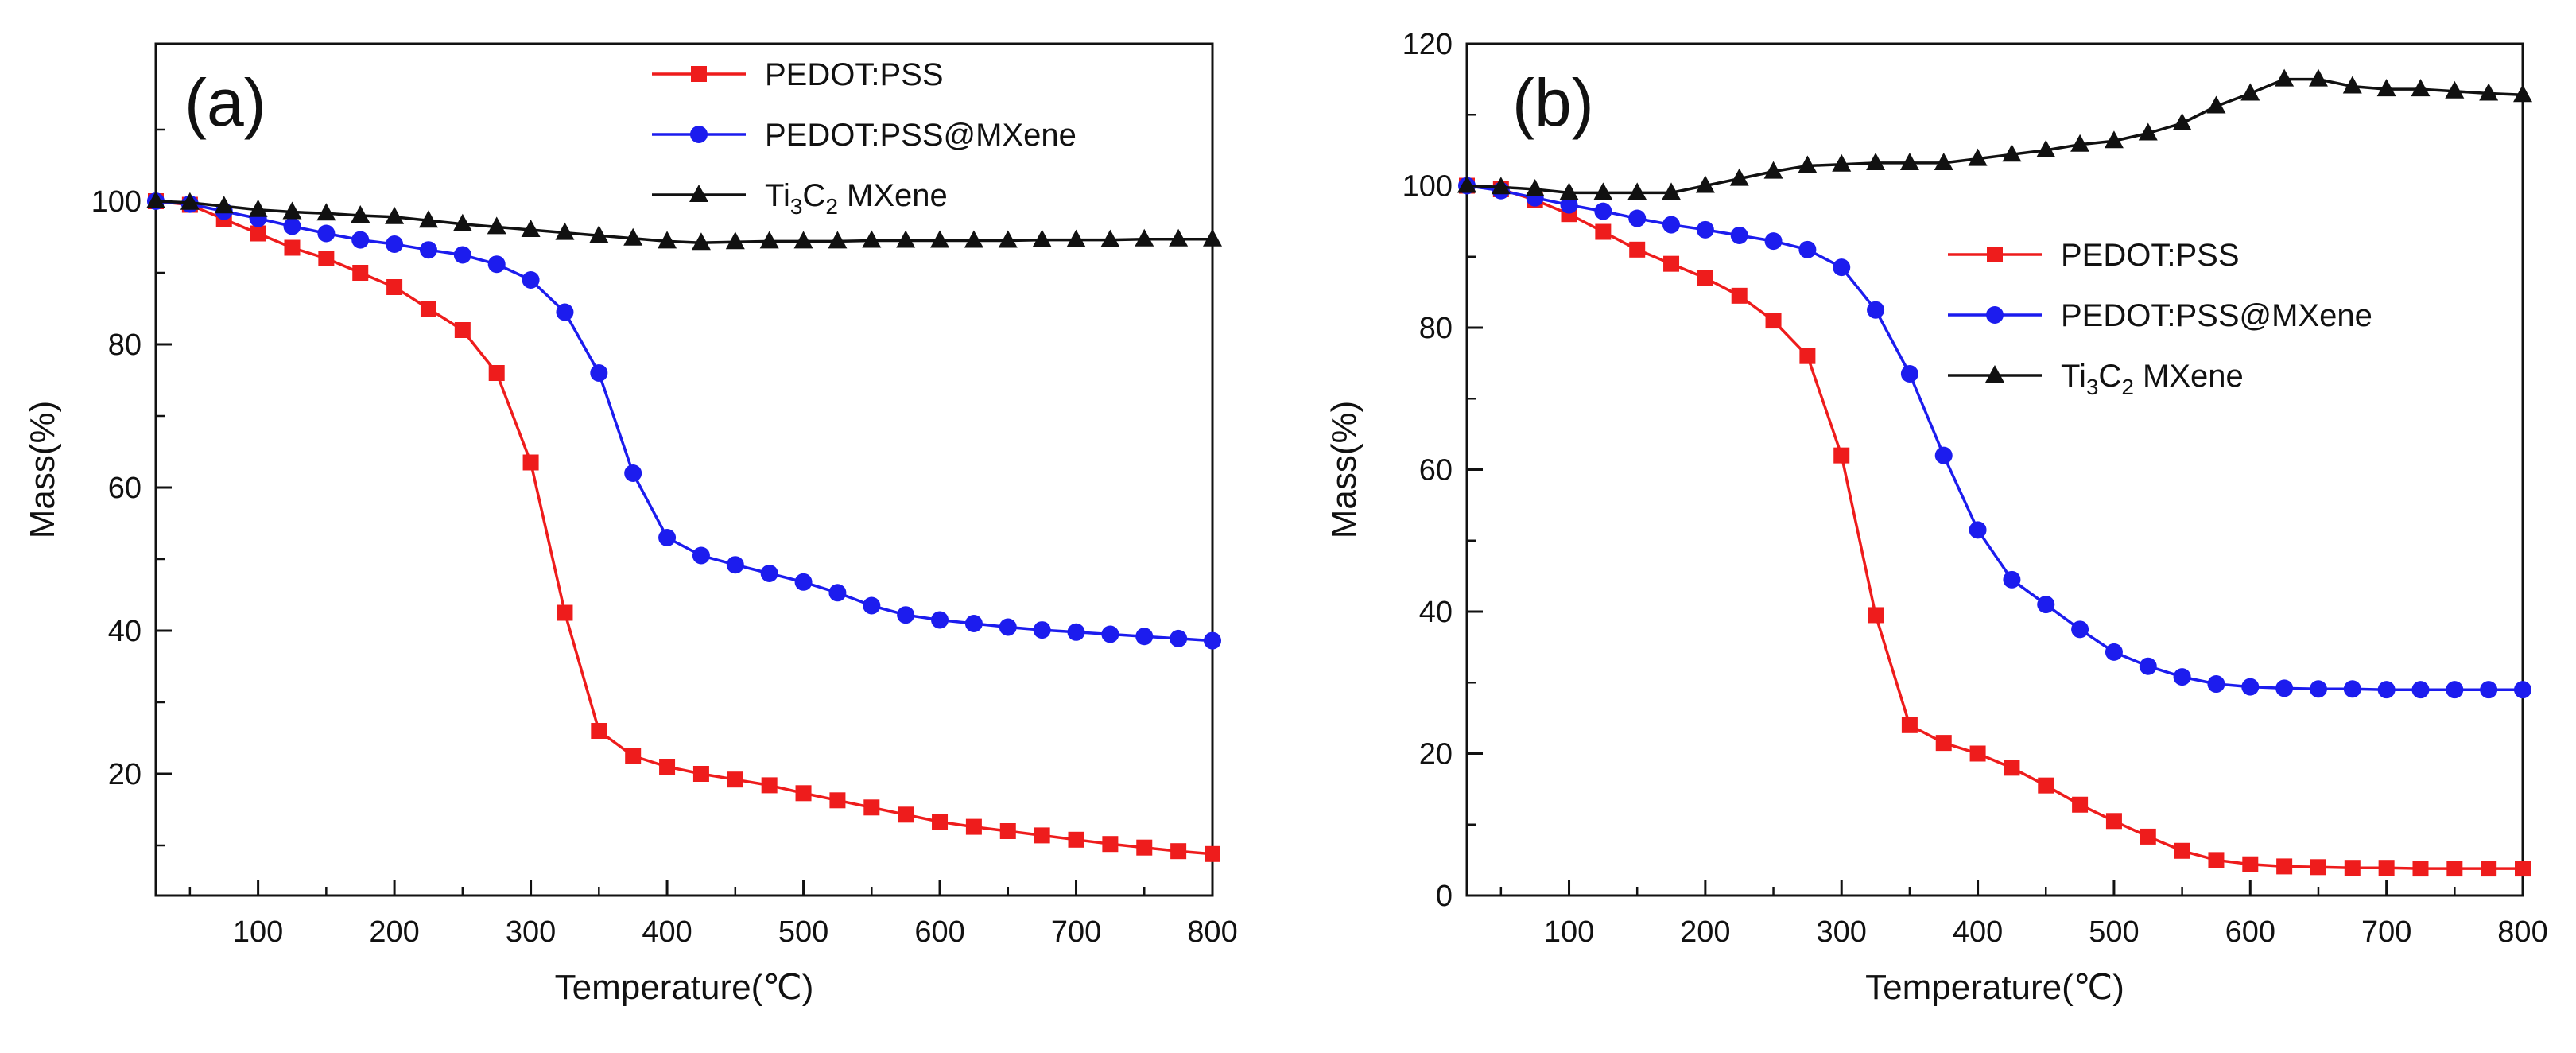 This screenshot has height=1053, width=2576. I want to click on legend: PEDOT:PSS PEDOT:PSS@MXene Ti3C2 MXene, so click(865, 138).